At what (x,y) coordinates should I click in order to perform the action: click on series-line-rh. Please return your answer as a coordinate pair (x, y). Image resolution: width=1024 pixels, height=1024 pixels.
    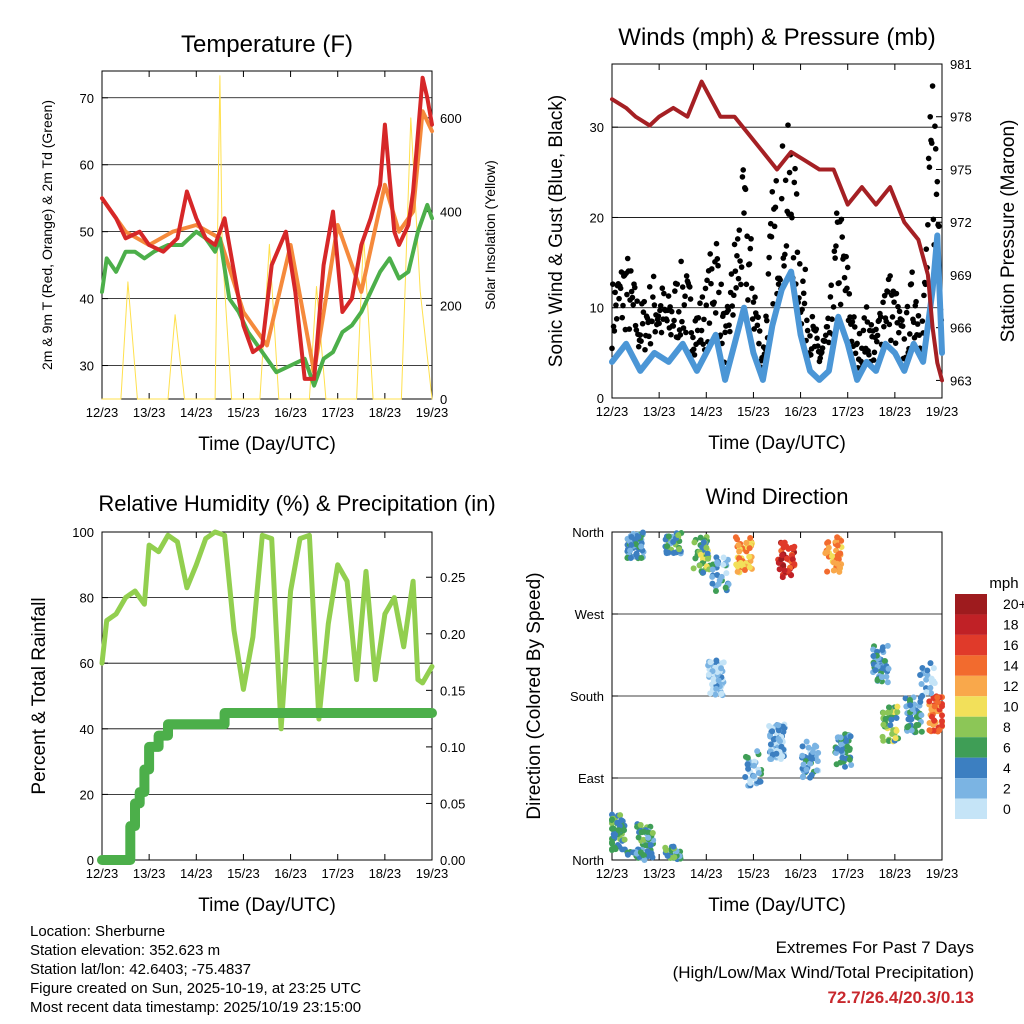
    Looking at the image, I should click on (267, 630).